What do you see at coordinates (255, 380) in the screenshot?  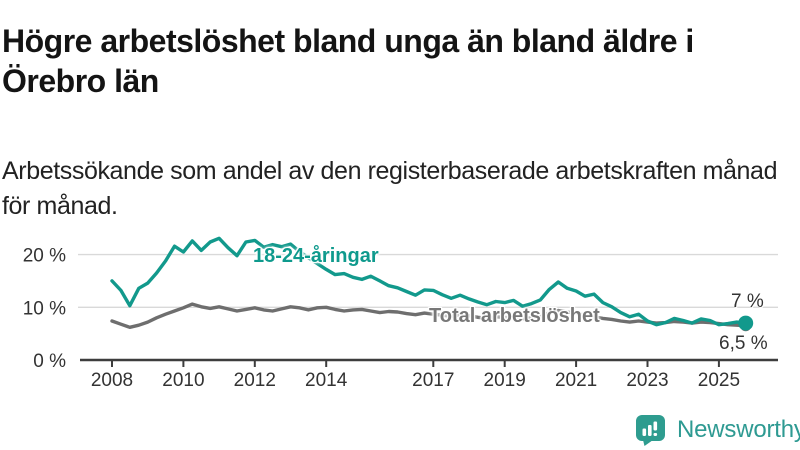 I see `x-tick-label: 2012` at bounding box center [255, 380].